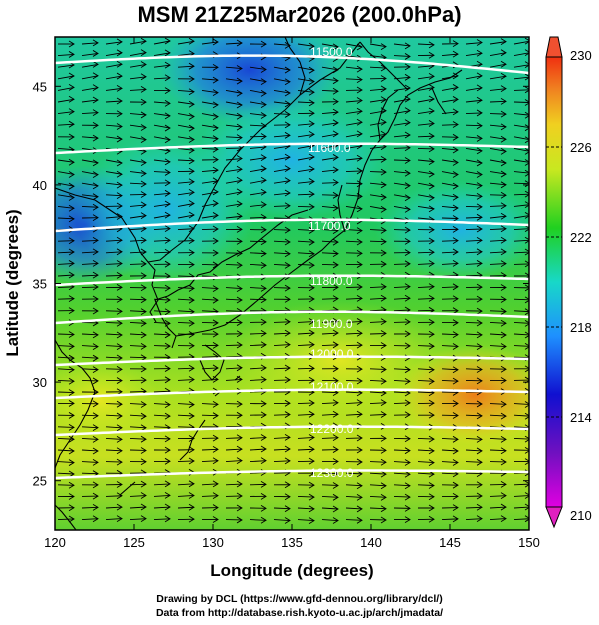 This screenshot has width=599, height=625. What do you see at coordinates (554, 517) in the screenshot?
I see `colorbar-min-triangle` at bounding box center [554, 517].